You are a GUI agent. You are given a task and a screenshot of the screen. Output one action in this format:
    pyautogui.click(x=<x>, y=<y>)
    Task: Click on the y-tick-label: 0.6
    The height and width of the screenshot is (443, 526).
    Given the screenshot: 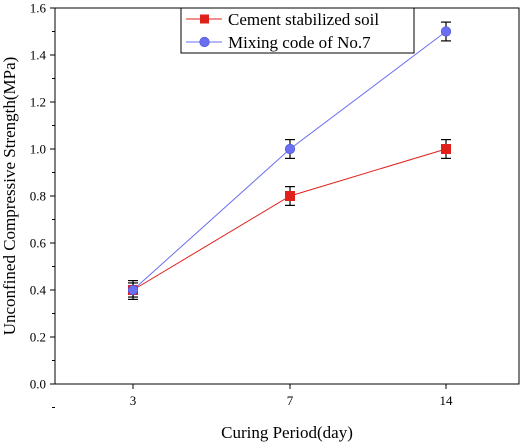 What is the action you would take?
    pyautogui.click(x=38, y=243)
    